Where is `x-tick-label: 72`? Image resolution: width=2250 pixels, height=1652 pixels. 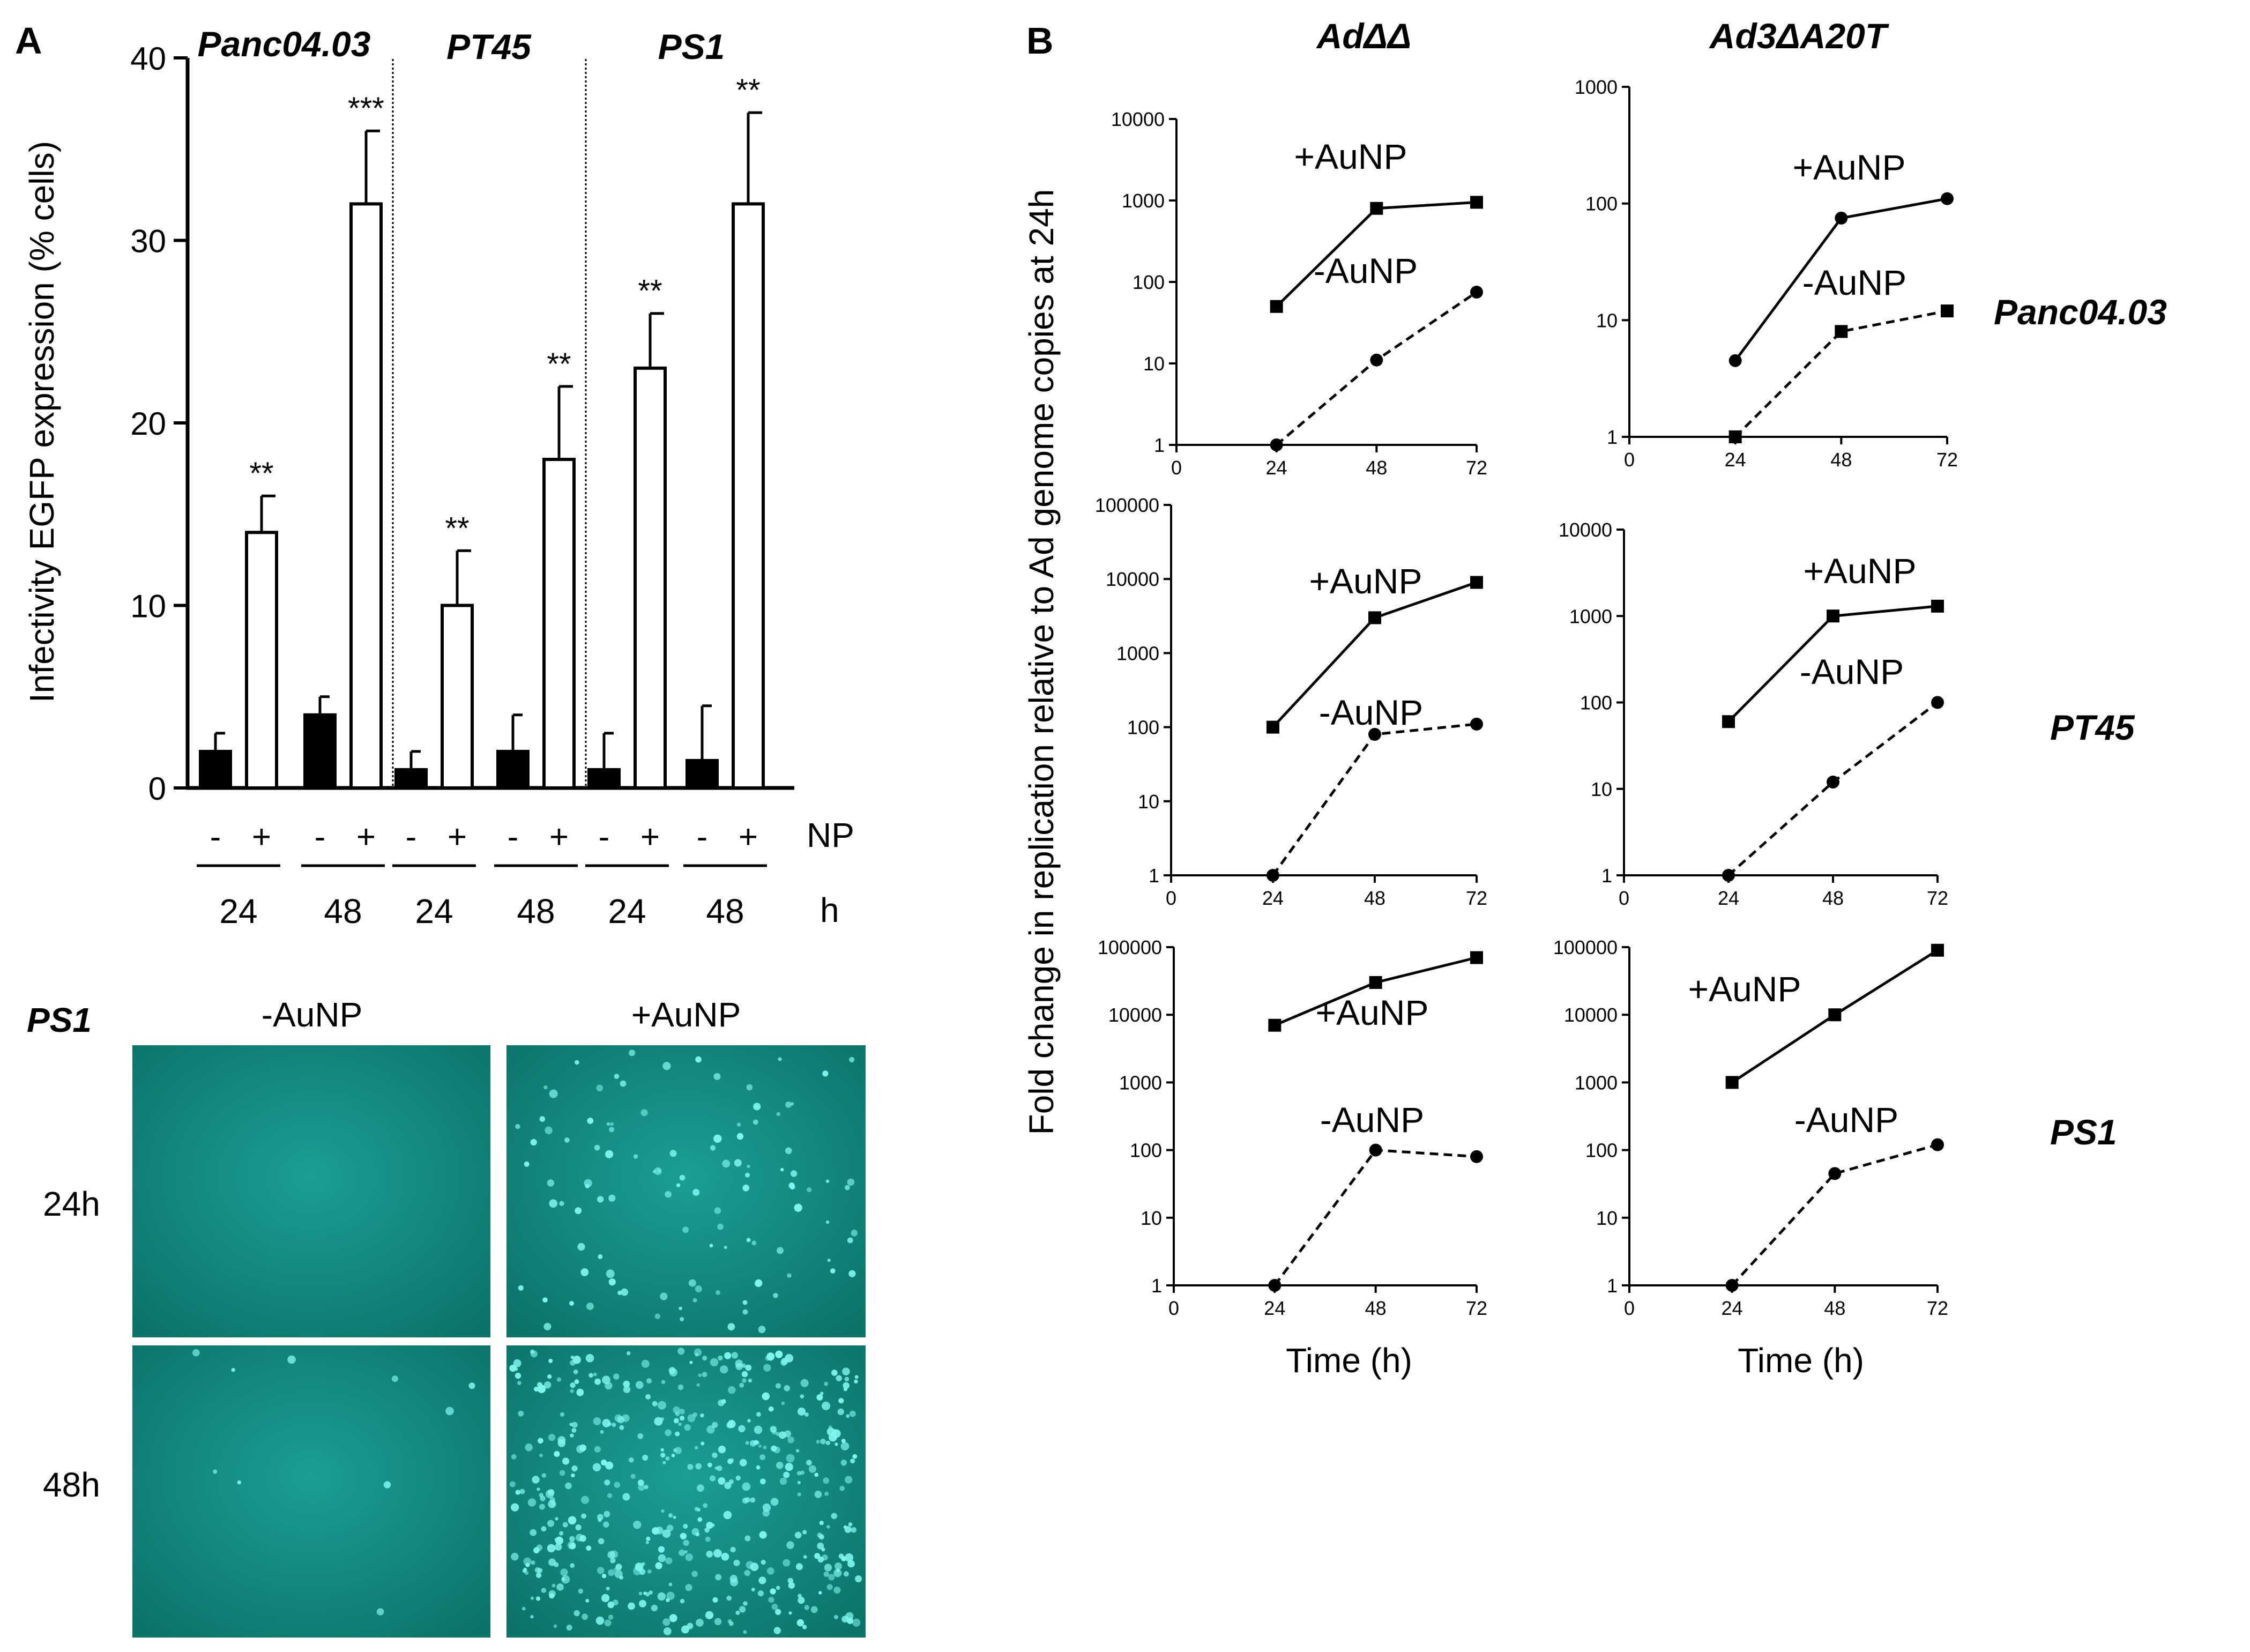 x-tick-label: 72 is located at coordinates (1477, 1308).